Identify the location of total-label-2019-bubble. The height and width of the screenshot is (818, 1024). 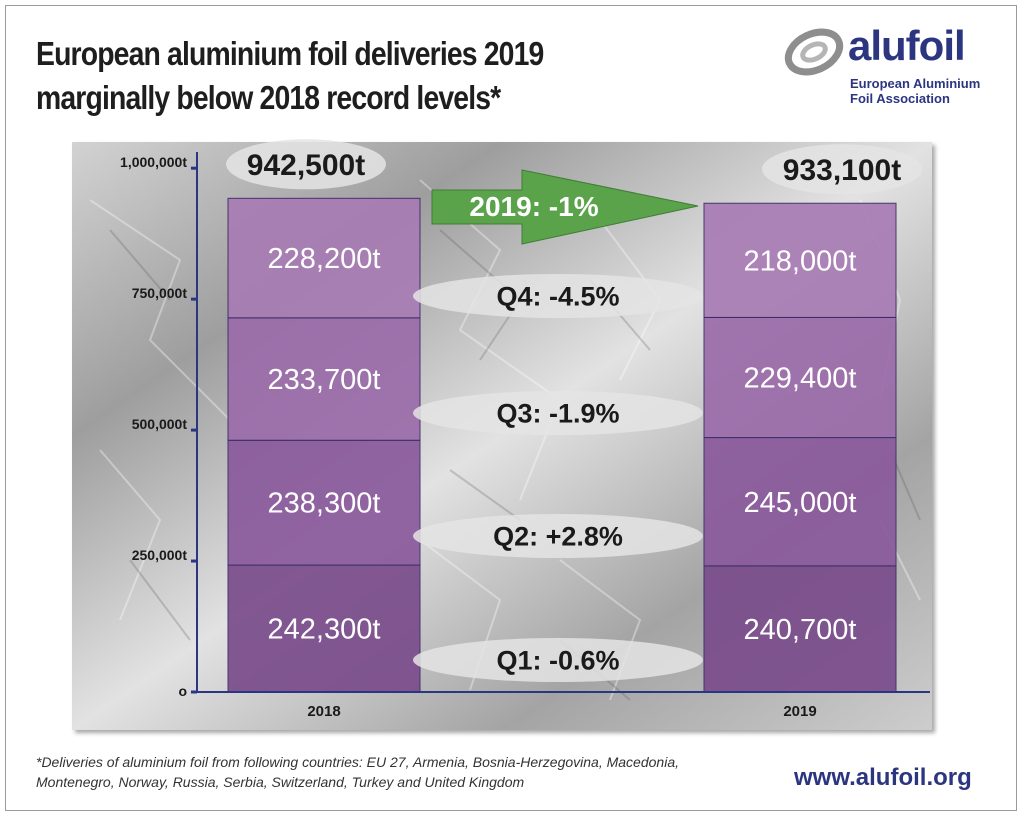
(842, 169).